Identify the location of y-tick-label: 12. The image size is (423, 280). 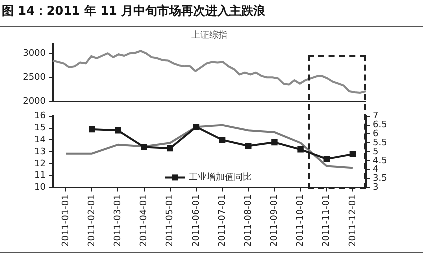
(40, 164).